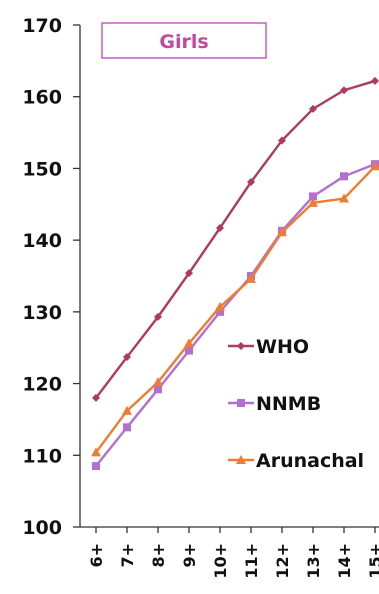  Describe the element at coordinates (189, 555) in the screenshot. I see `x-tick-label: 9+` at that location.